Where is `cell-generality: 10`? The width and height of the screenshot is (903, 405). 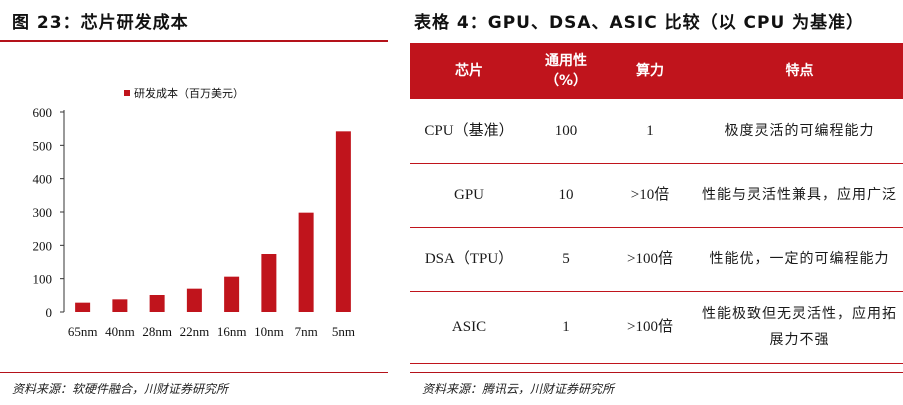
cell-generality: 10 is located at coordinates (566, 195).